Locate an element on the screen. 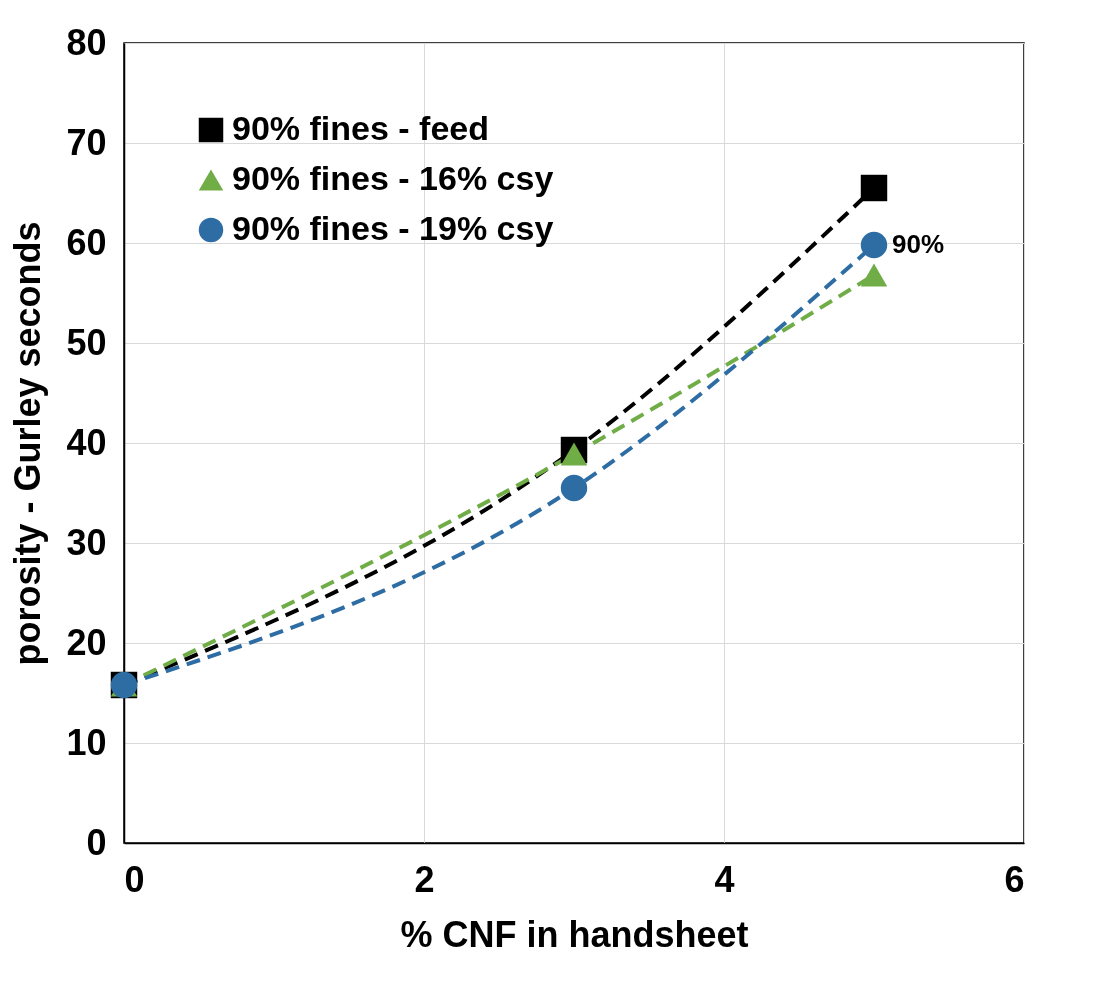 Image resolution: width=1099 pixels, height=993 pixels. x-tick-label: 4 is located at coordinates (724, 879).